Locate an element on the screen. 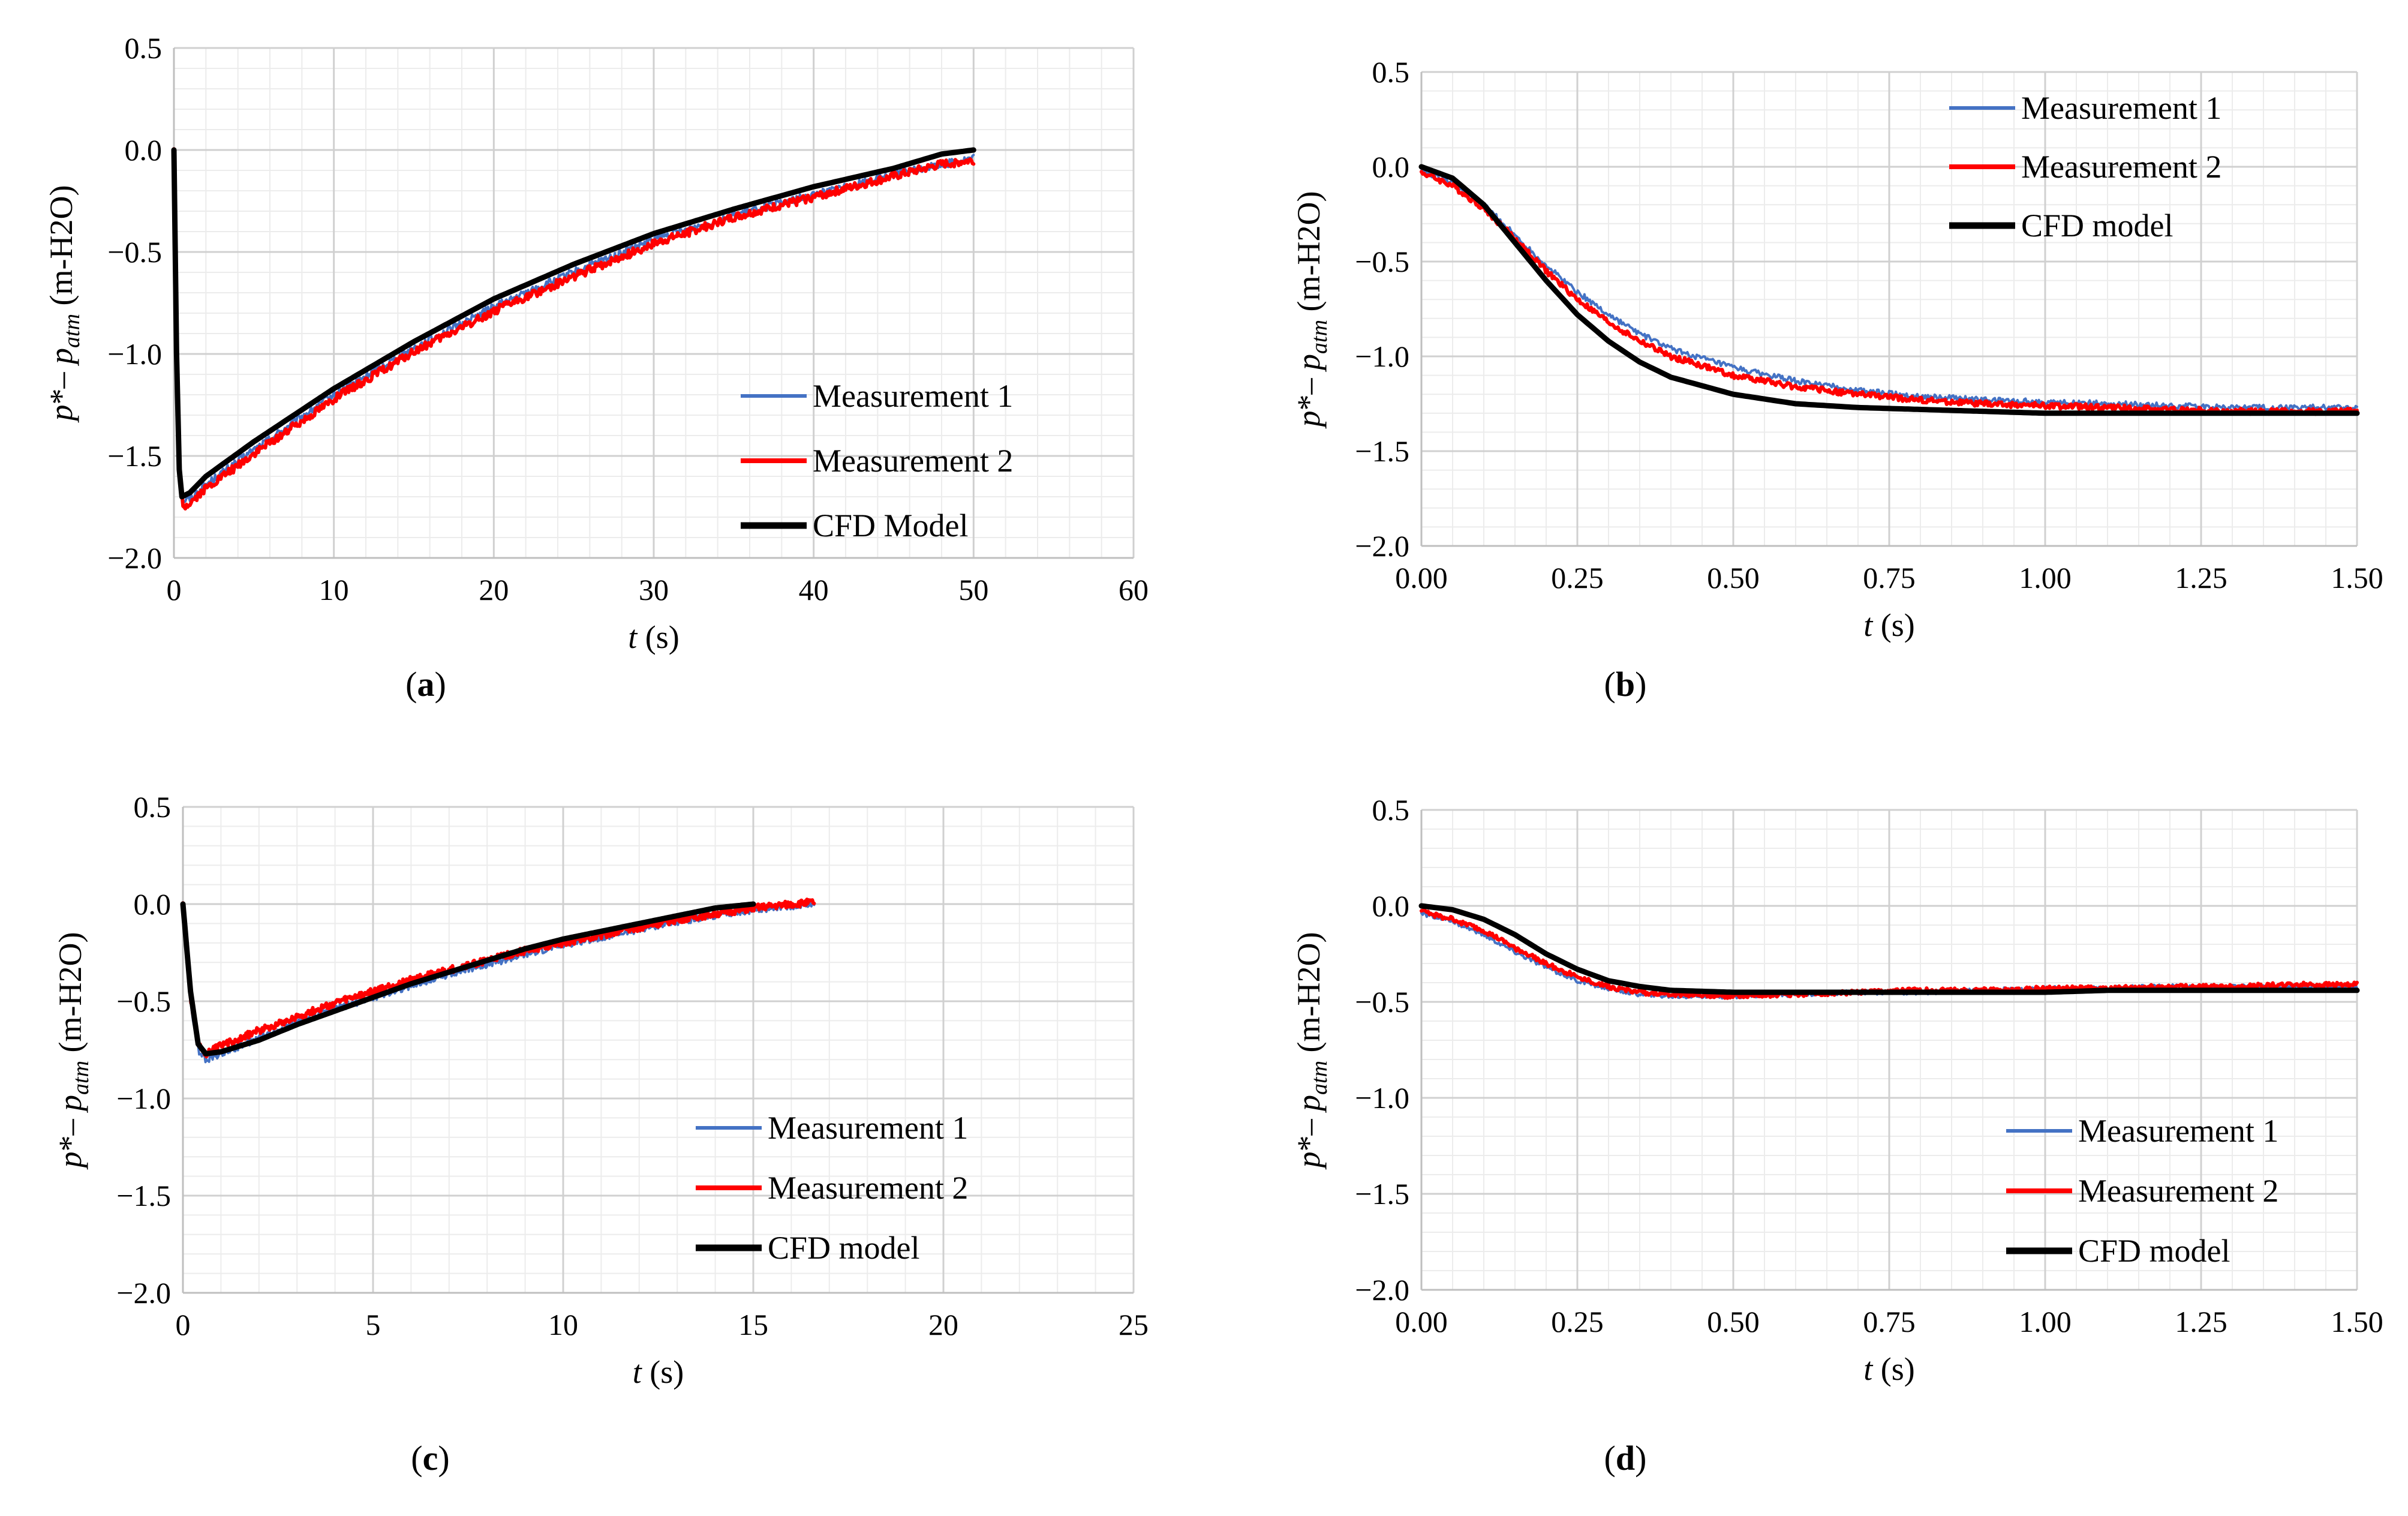 The width and height of the screenshot is (2408, 1516). legend: Measurement 1 Measurement 2 CFD Model is located at coordinates (877, 461).